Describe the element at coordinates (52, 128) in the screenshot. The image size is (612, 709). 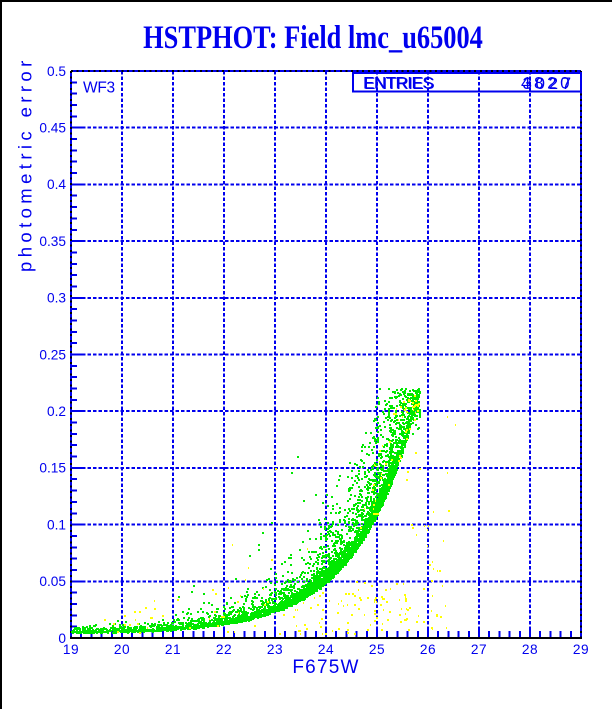
I see `svg-text: 0.45` at that location.